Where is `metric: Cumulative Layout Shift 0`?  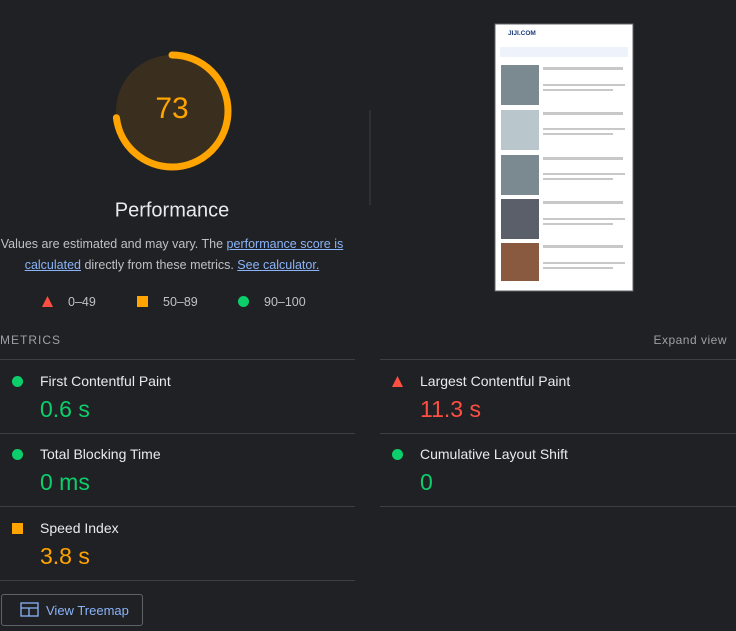
metric: Cumulative Layout Shift 0 is located at coordinates (558, 470).